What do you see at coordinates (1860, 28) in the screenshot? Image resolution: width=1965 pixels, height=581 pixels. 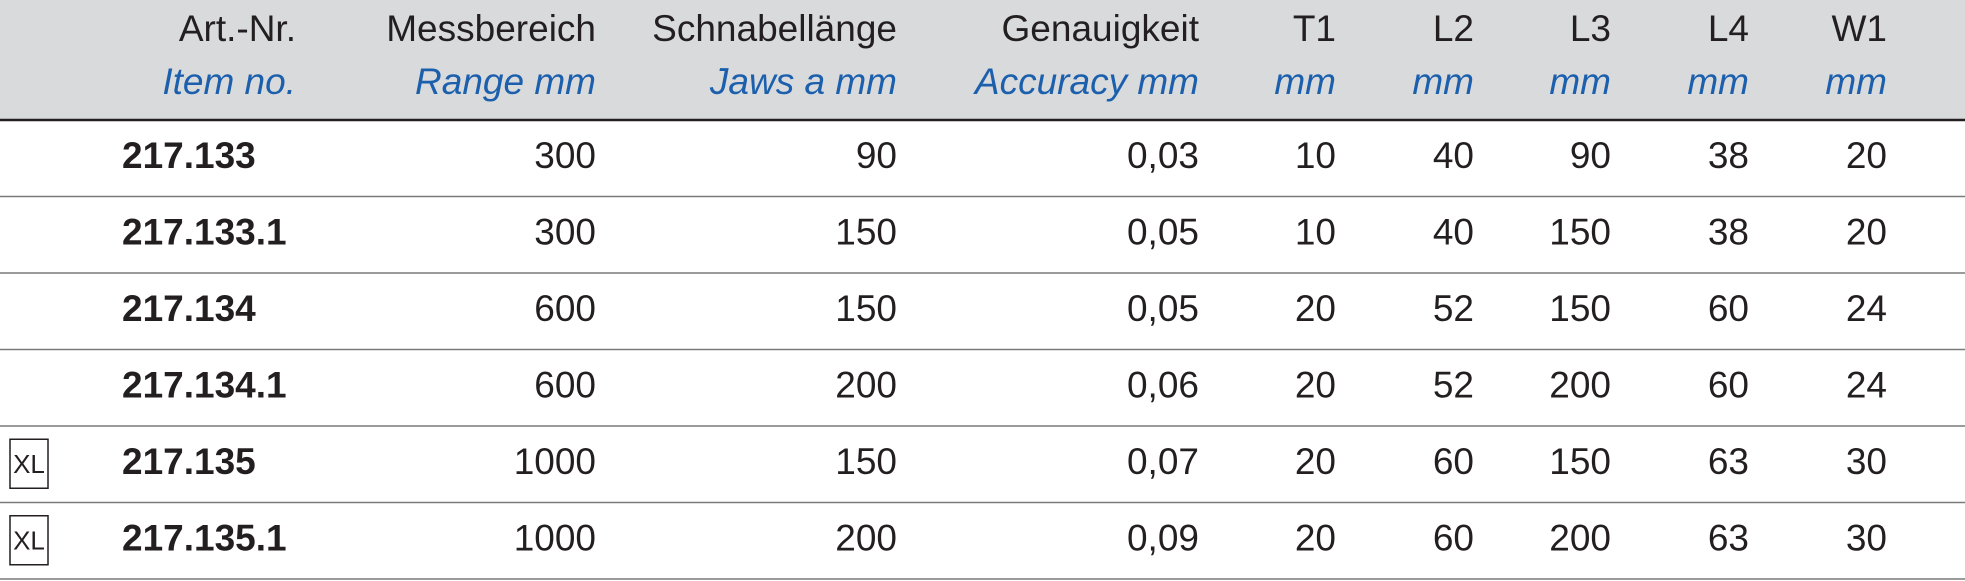 I see `column-header: W1` at bounding box center [1860, 28].